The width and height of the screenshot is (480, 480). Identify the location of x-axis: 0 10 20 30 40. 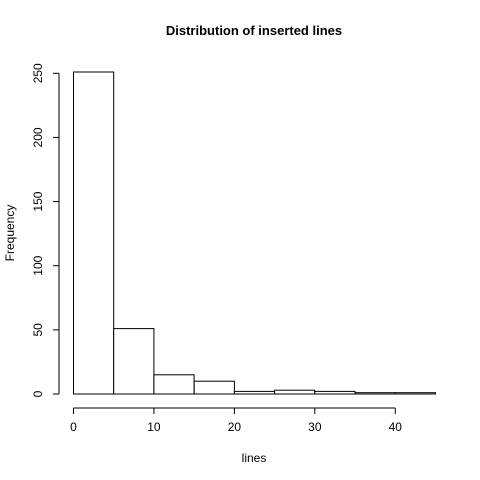
(236, 420).